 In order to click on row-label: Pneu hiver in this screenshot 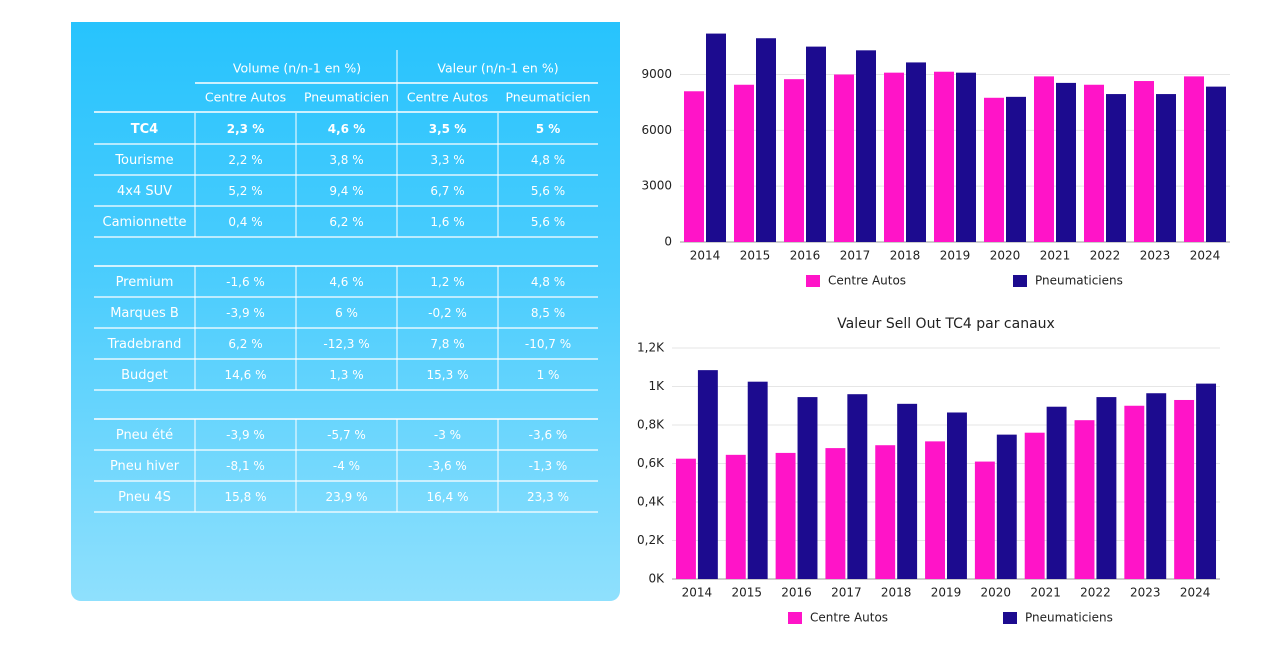, I will do `click(145, 466)`.